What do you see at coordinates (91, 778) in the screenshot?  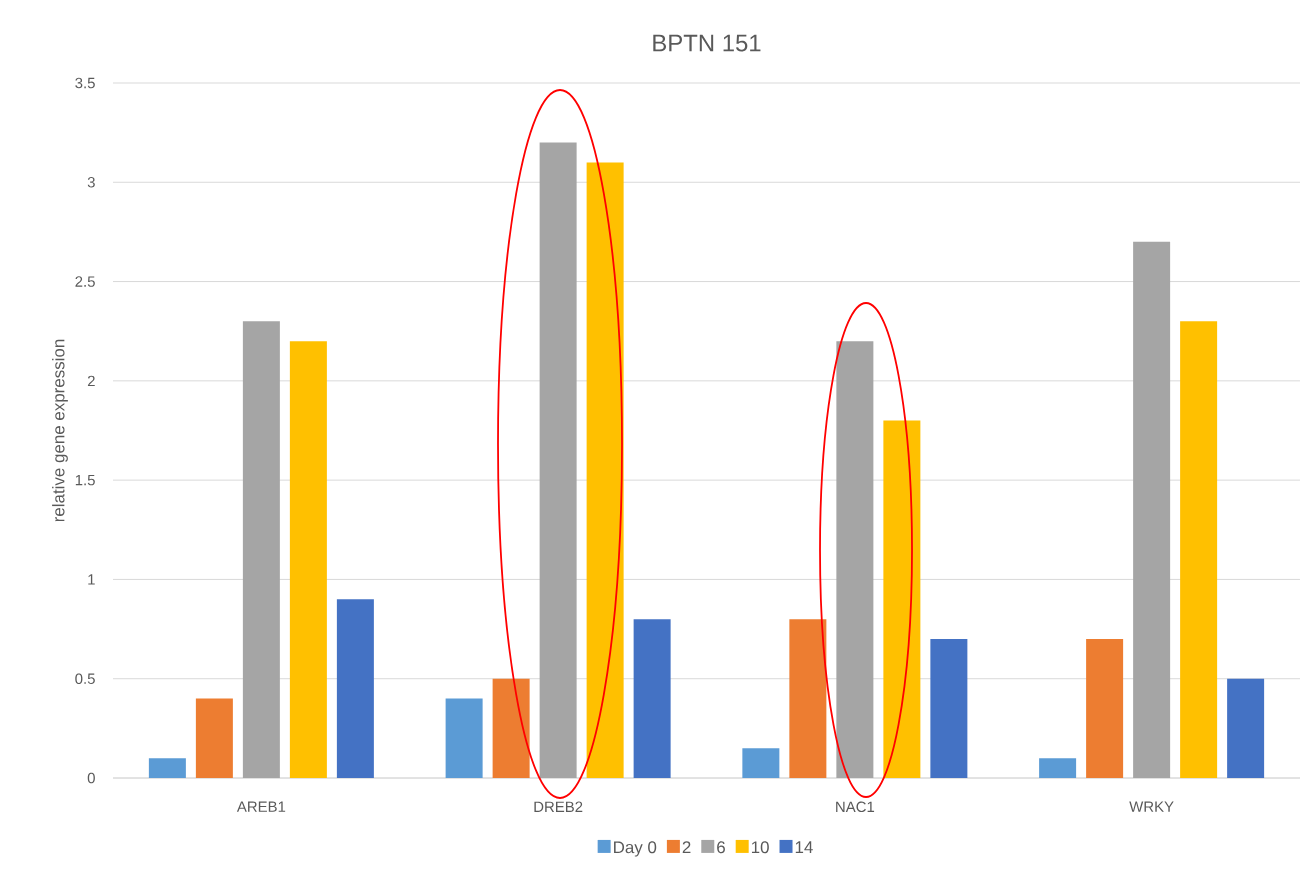 I see `y-tick-label: 0` at bounding box center [91, 778].